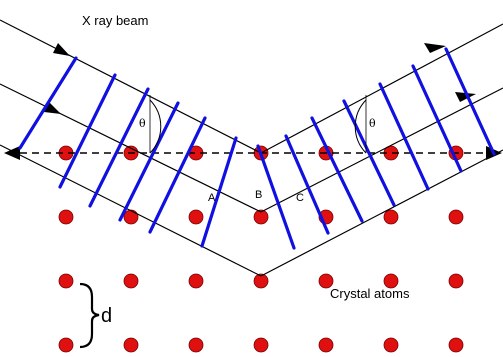  I want to click on theta-left-arc, so click(155, 126).